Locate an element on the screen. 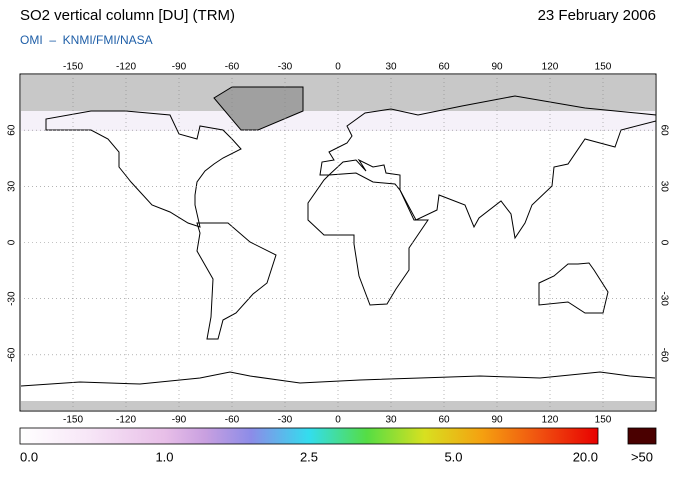 Image resolution: width=676 pixels, height=485 pixels. south-america is located at coordinates (236, 281).